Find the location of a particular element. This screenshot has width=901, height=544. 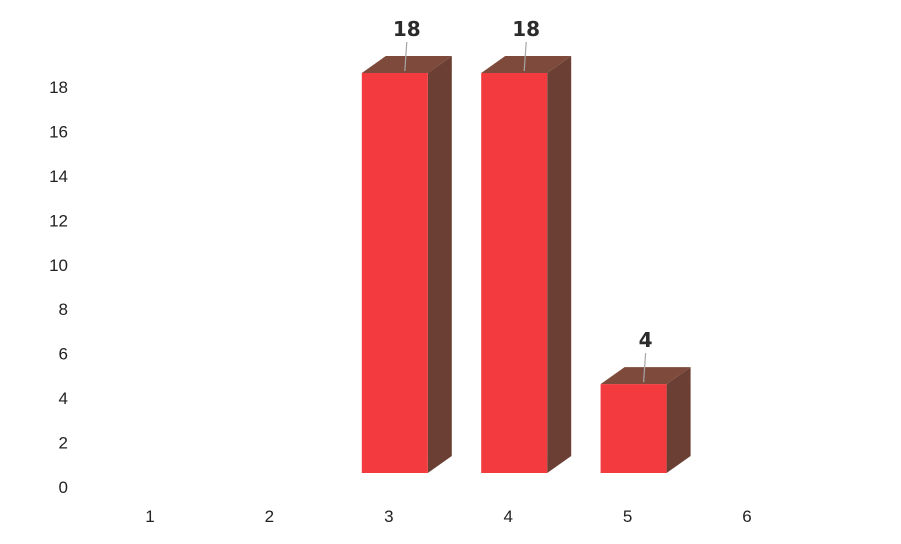

y-axis-tick-labels: 0 2 4 6 8 10 12 14 16 18 is located at coordinates (58, 287).